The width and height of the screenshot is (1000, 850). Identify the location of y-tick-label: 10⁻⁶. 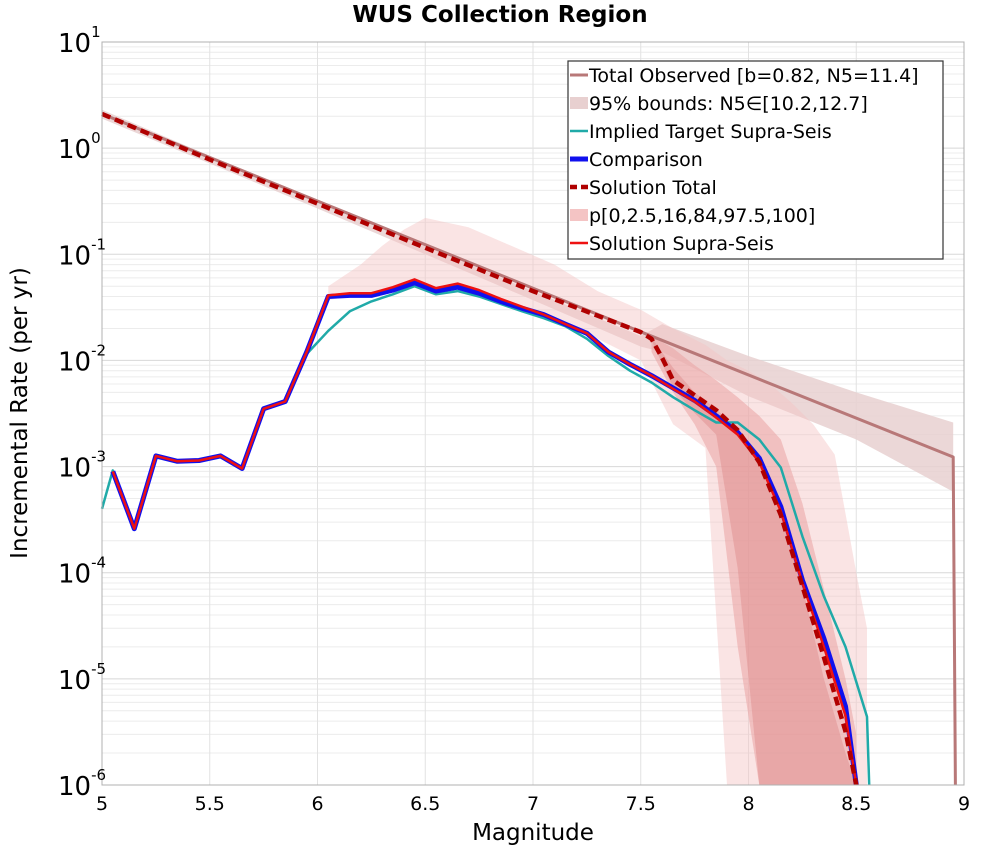
(82, 784).